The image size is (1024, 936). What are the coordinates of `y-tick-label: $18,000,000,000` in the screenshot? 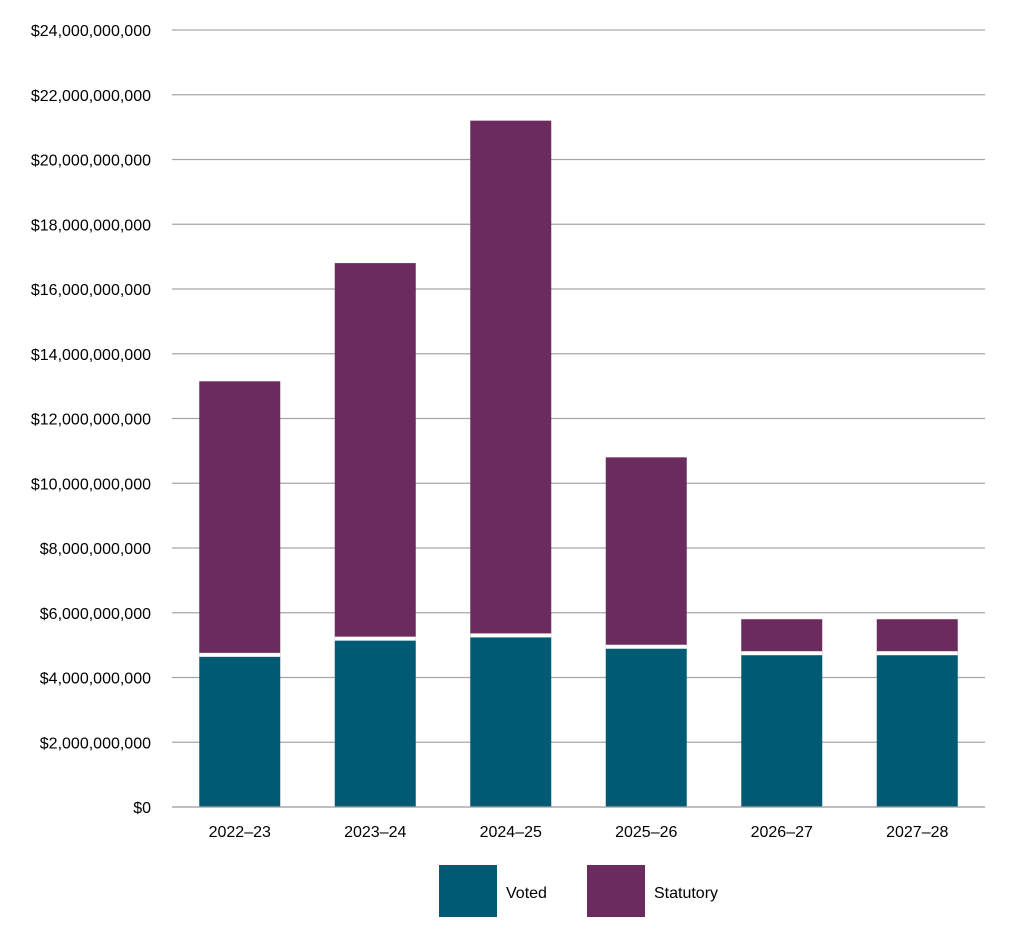 It's located at (91, 225).